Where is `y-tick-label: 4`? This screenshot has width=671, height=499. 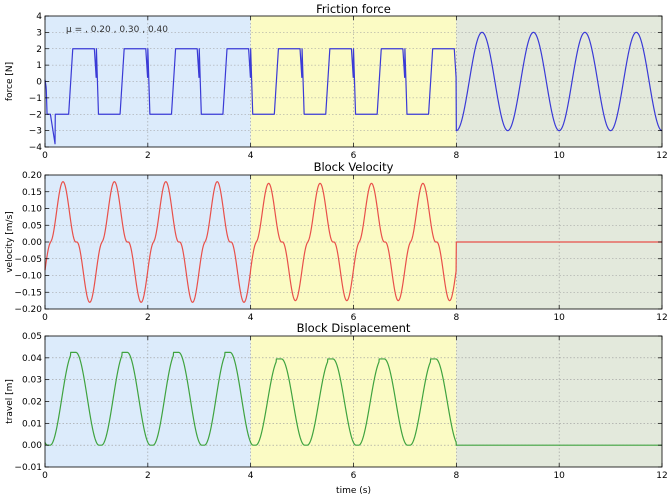
y-tick-label: 4 is located at coordinates (39, 17).